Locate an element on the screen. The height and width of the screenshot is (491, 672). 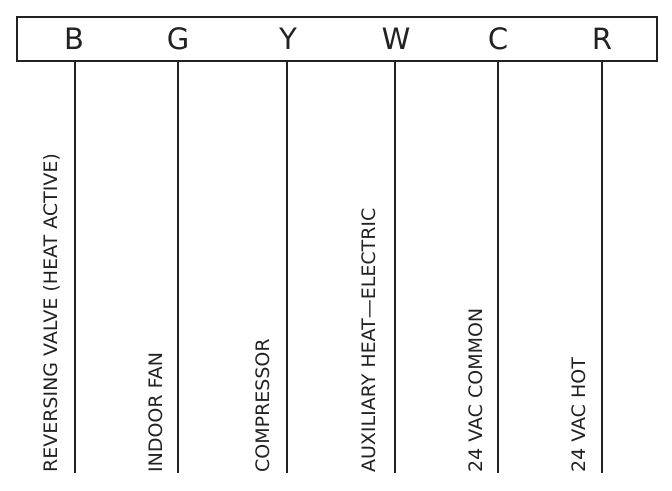
terminal-letter-c: C is located at coordinates (498, 39).